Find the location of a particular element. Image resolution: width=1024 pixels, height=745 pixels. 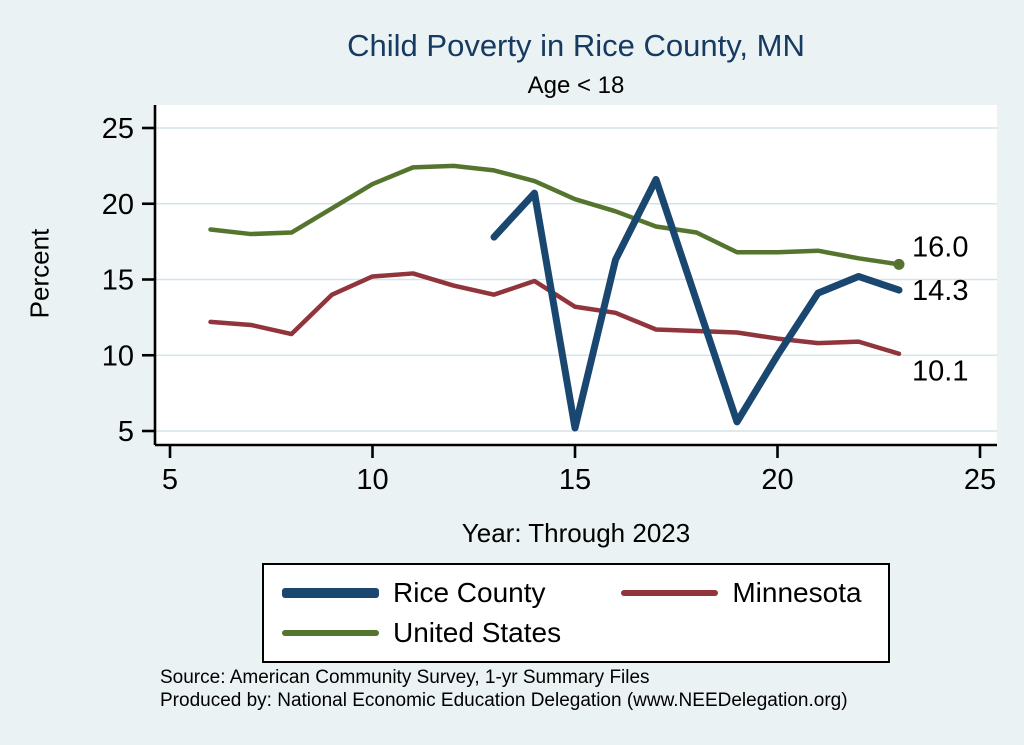

united-states-line-swatch is located at coordinates (330, 633).